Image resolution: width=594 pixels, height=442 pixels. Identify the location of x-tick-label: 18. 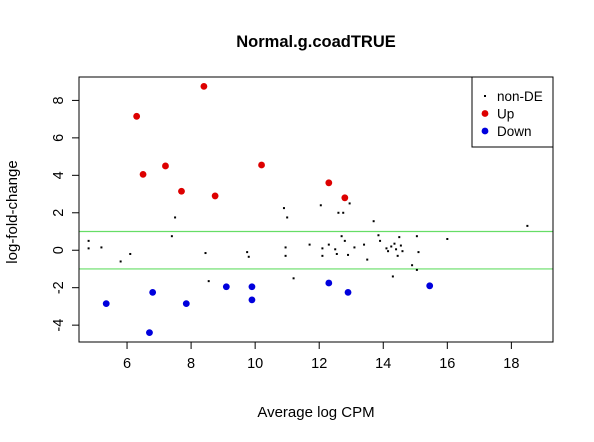
(511, 364).